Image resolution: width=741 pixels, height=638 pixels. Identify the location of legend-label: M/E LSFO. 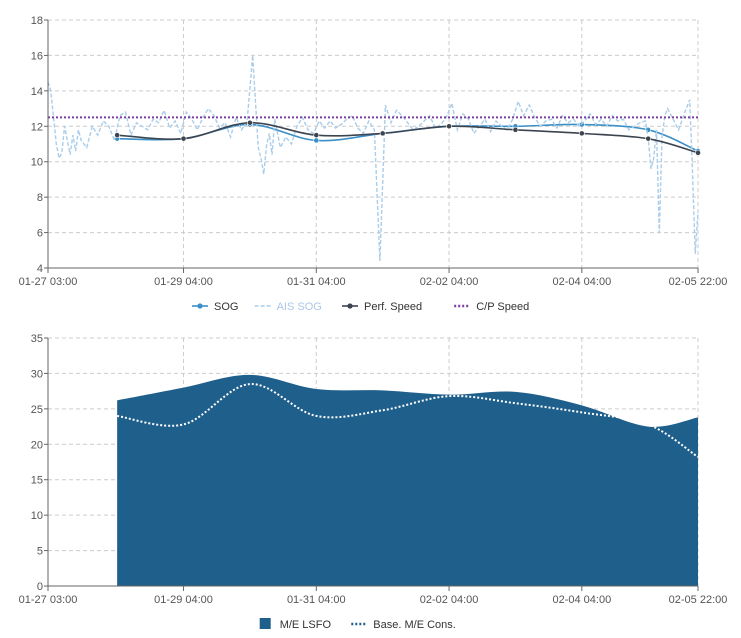
(306, 625).